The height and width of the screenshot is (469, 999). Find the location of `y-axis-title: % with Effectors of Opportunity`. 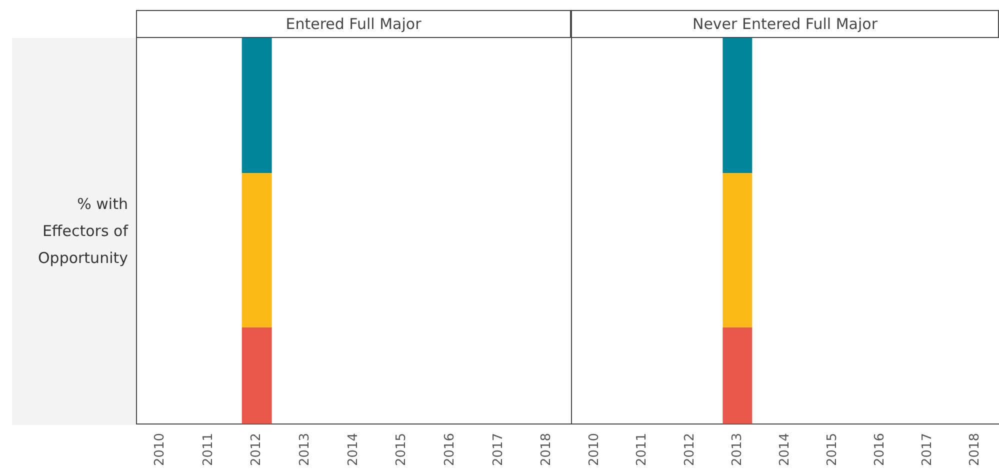

y-axis-title: % with Effectors of Opportunity is located at coordinates (74, 231).